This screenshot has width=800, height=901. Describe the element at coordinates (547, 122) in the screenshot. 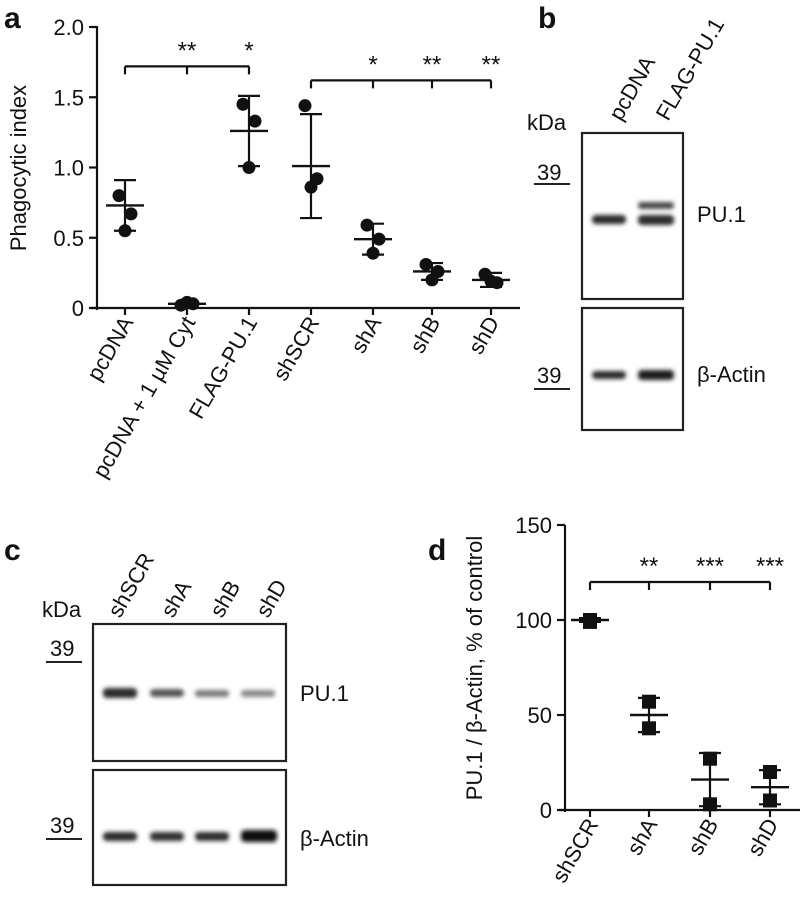

I see `blot-b-kda: kDa` at that location.